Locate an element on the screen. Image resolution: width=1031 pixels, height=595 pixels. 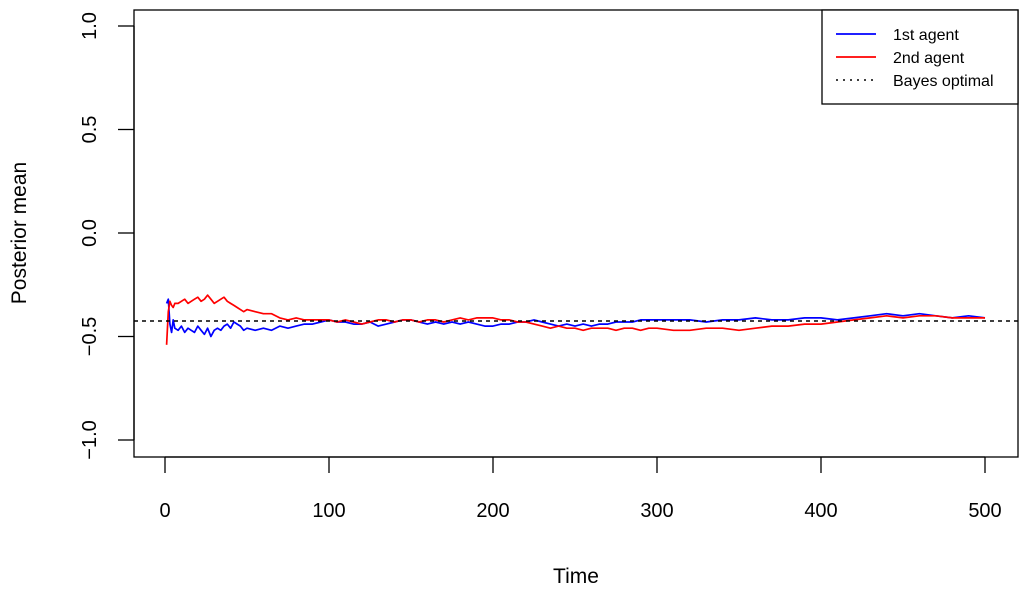
x-tick-label: 0 is located at coordinates (164, 511).